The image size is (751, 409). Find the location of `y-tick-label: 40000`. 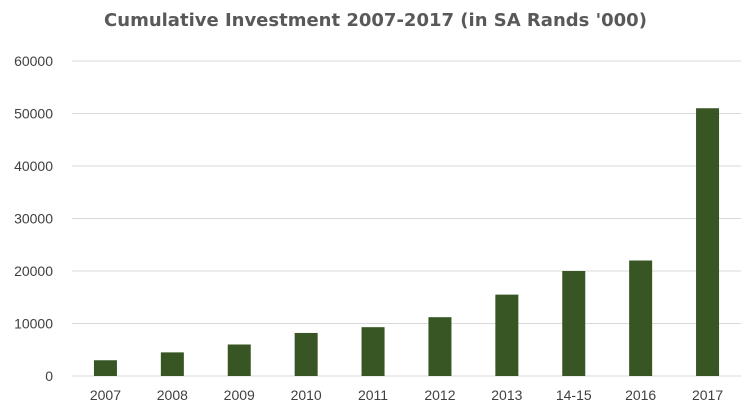

y-tick-label: 40000 is located at coordinates (33, 166).